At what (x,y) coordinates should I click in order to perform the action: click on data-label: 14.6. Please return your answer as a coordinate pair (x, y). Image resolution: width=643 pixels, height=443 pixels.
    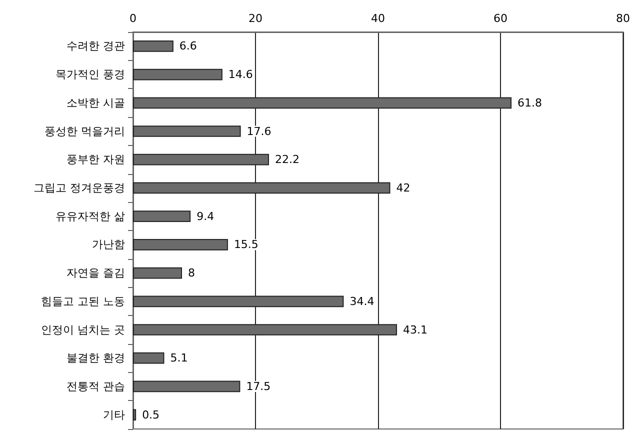
    Looking at the image, I should click on (240, 75).